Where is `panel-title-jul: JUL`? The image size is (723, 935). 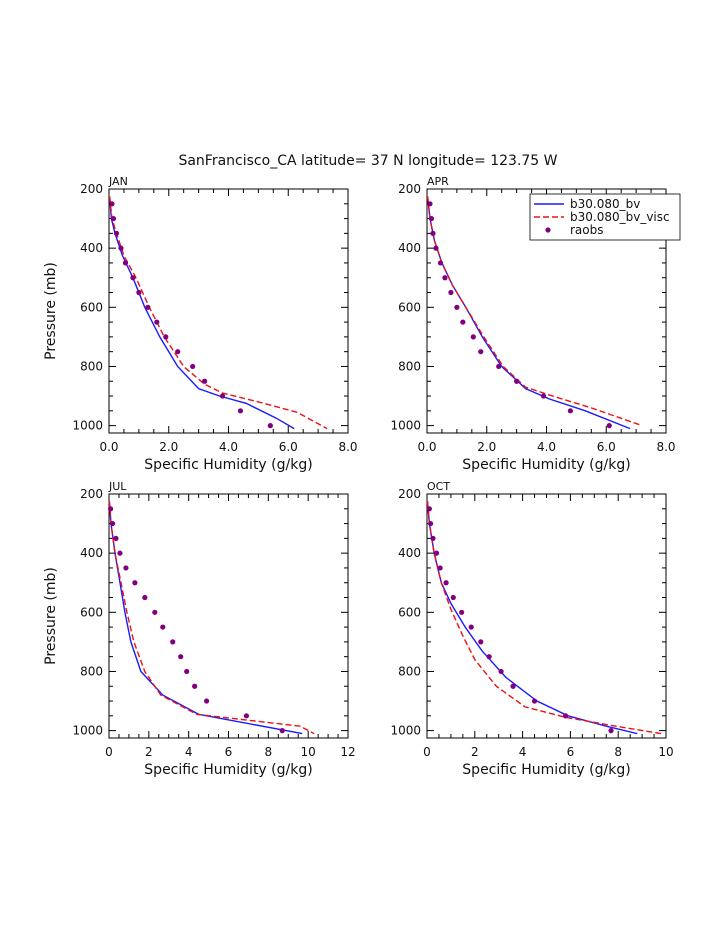 panel-title-jul: JUL is located at coordinates (117, 486).